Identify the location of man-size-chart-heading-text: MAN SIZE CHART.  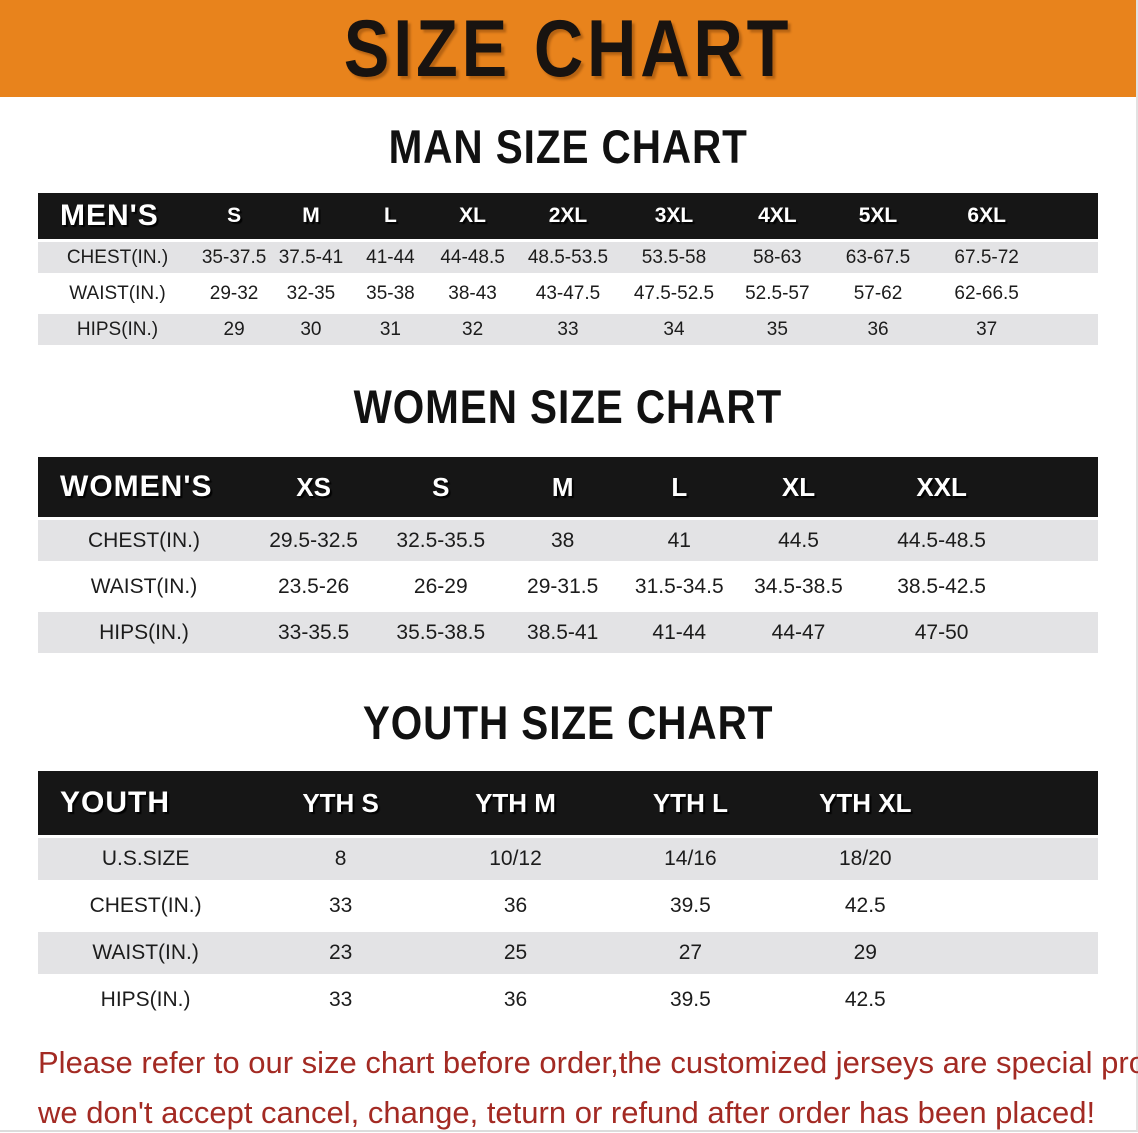
(568, 147).